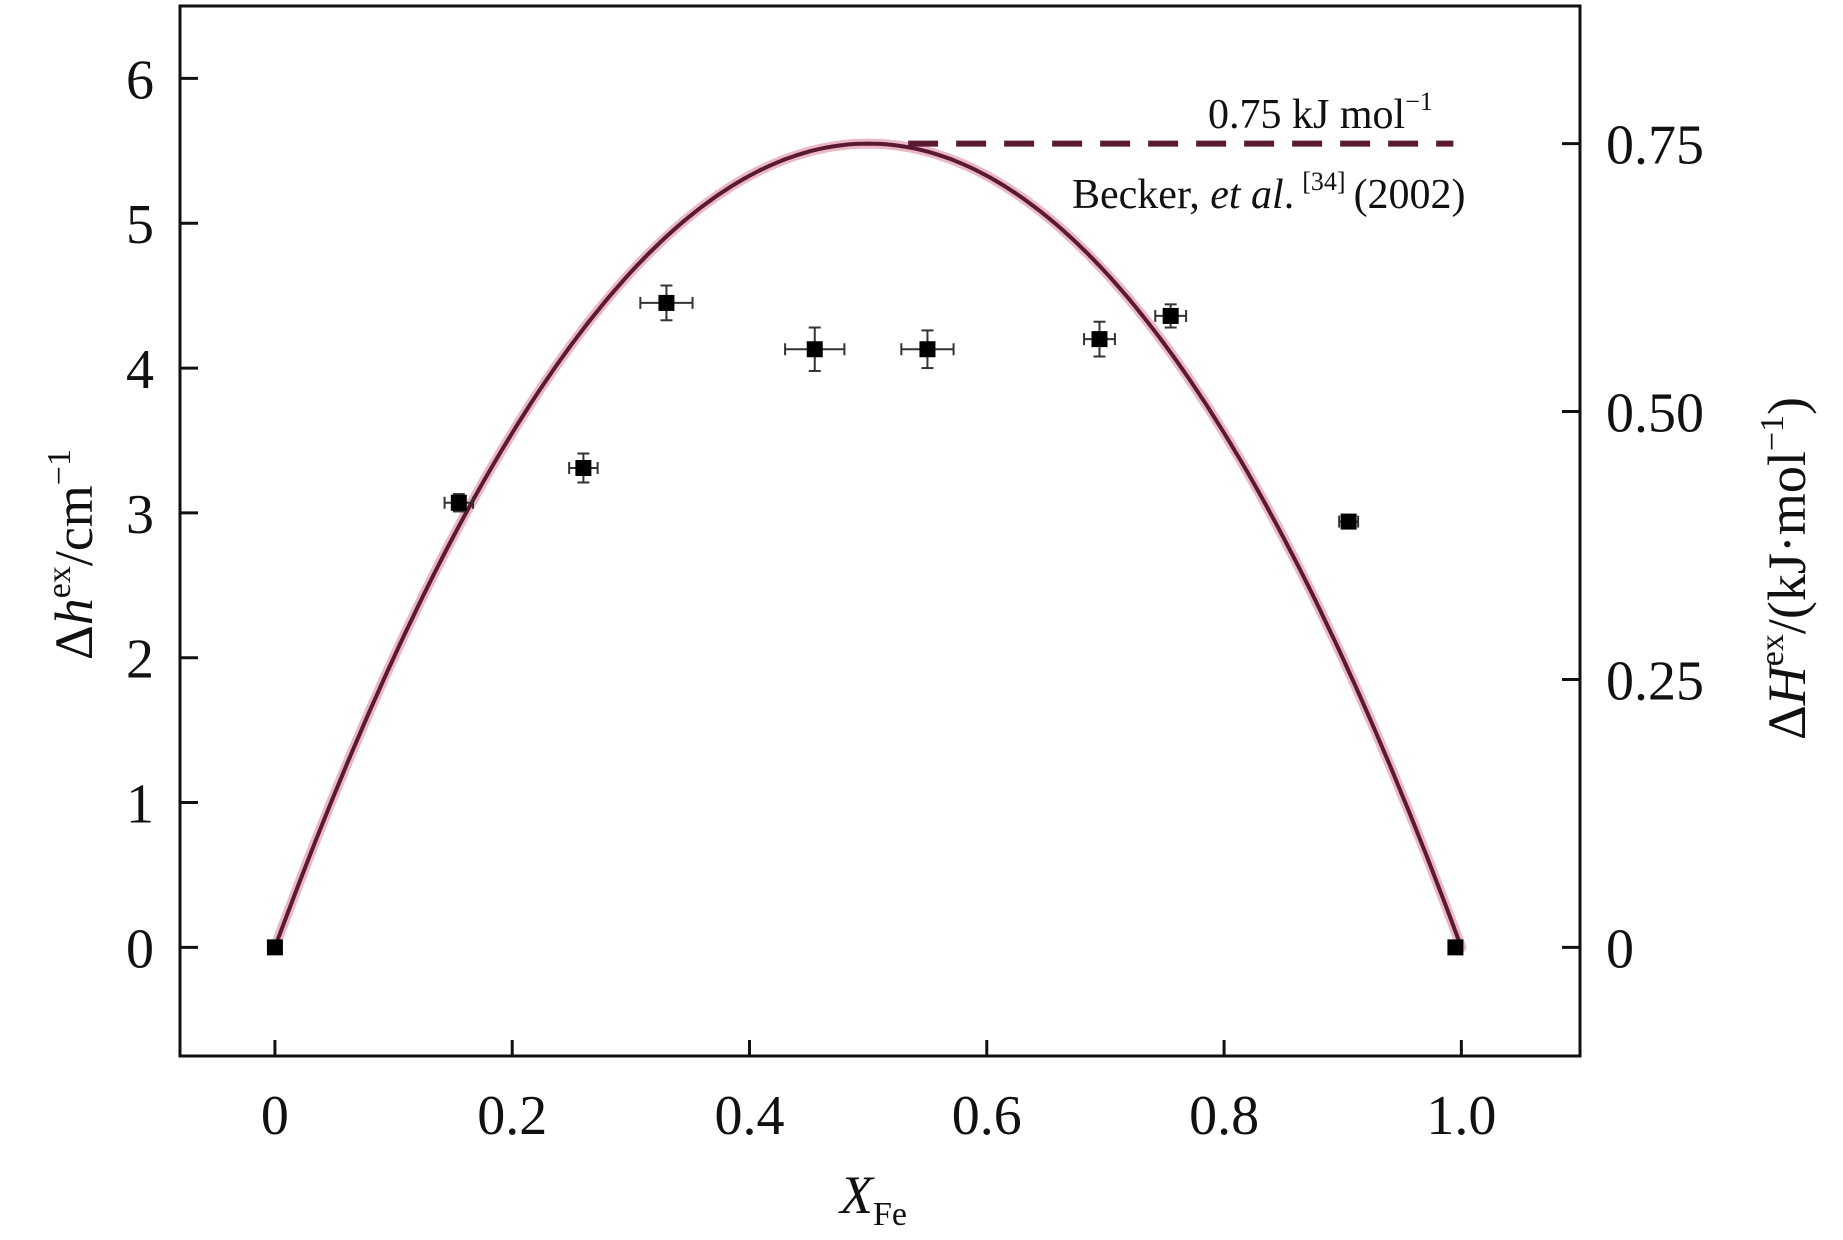 This screenshot has height=1240, width=1843. Describe the element at coordinates (872, 1199) in the screenshot. I see `x-axis-title: XFe` at that location.